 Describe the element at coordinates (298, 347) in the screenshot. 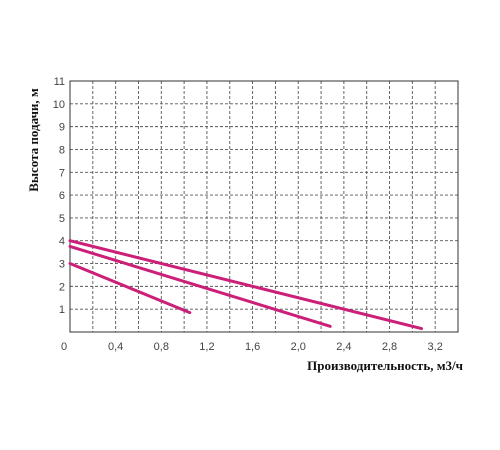

I see `x-tick-label-5: 2,0` at that location.